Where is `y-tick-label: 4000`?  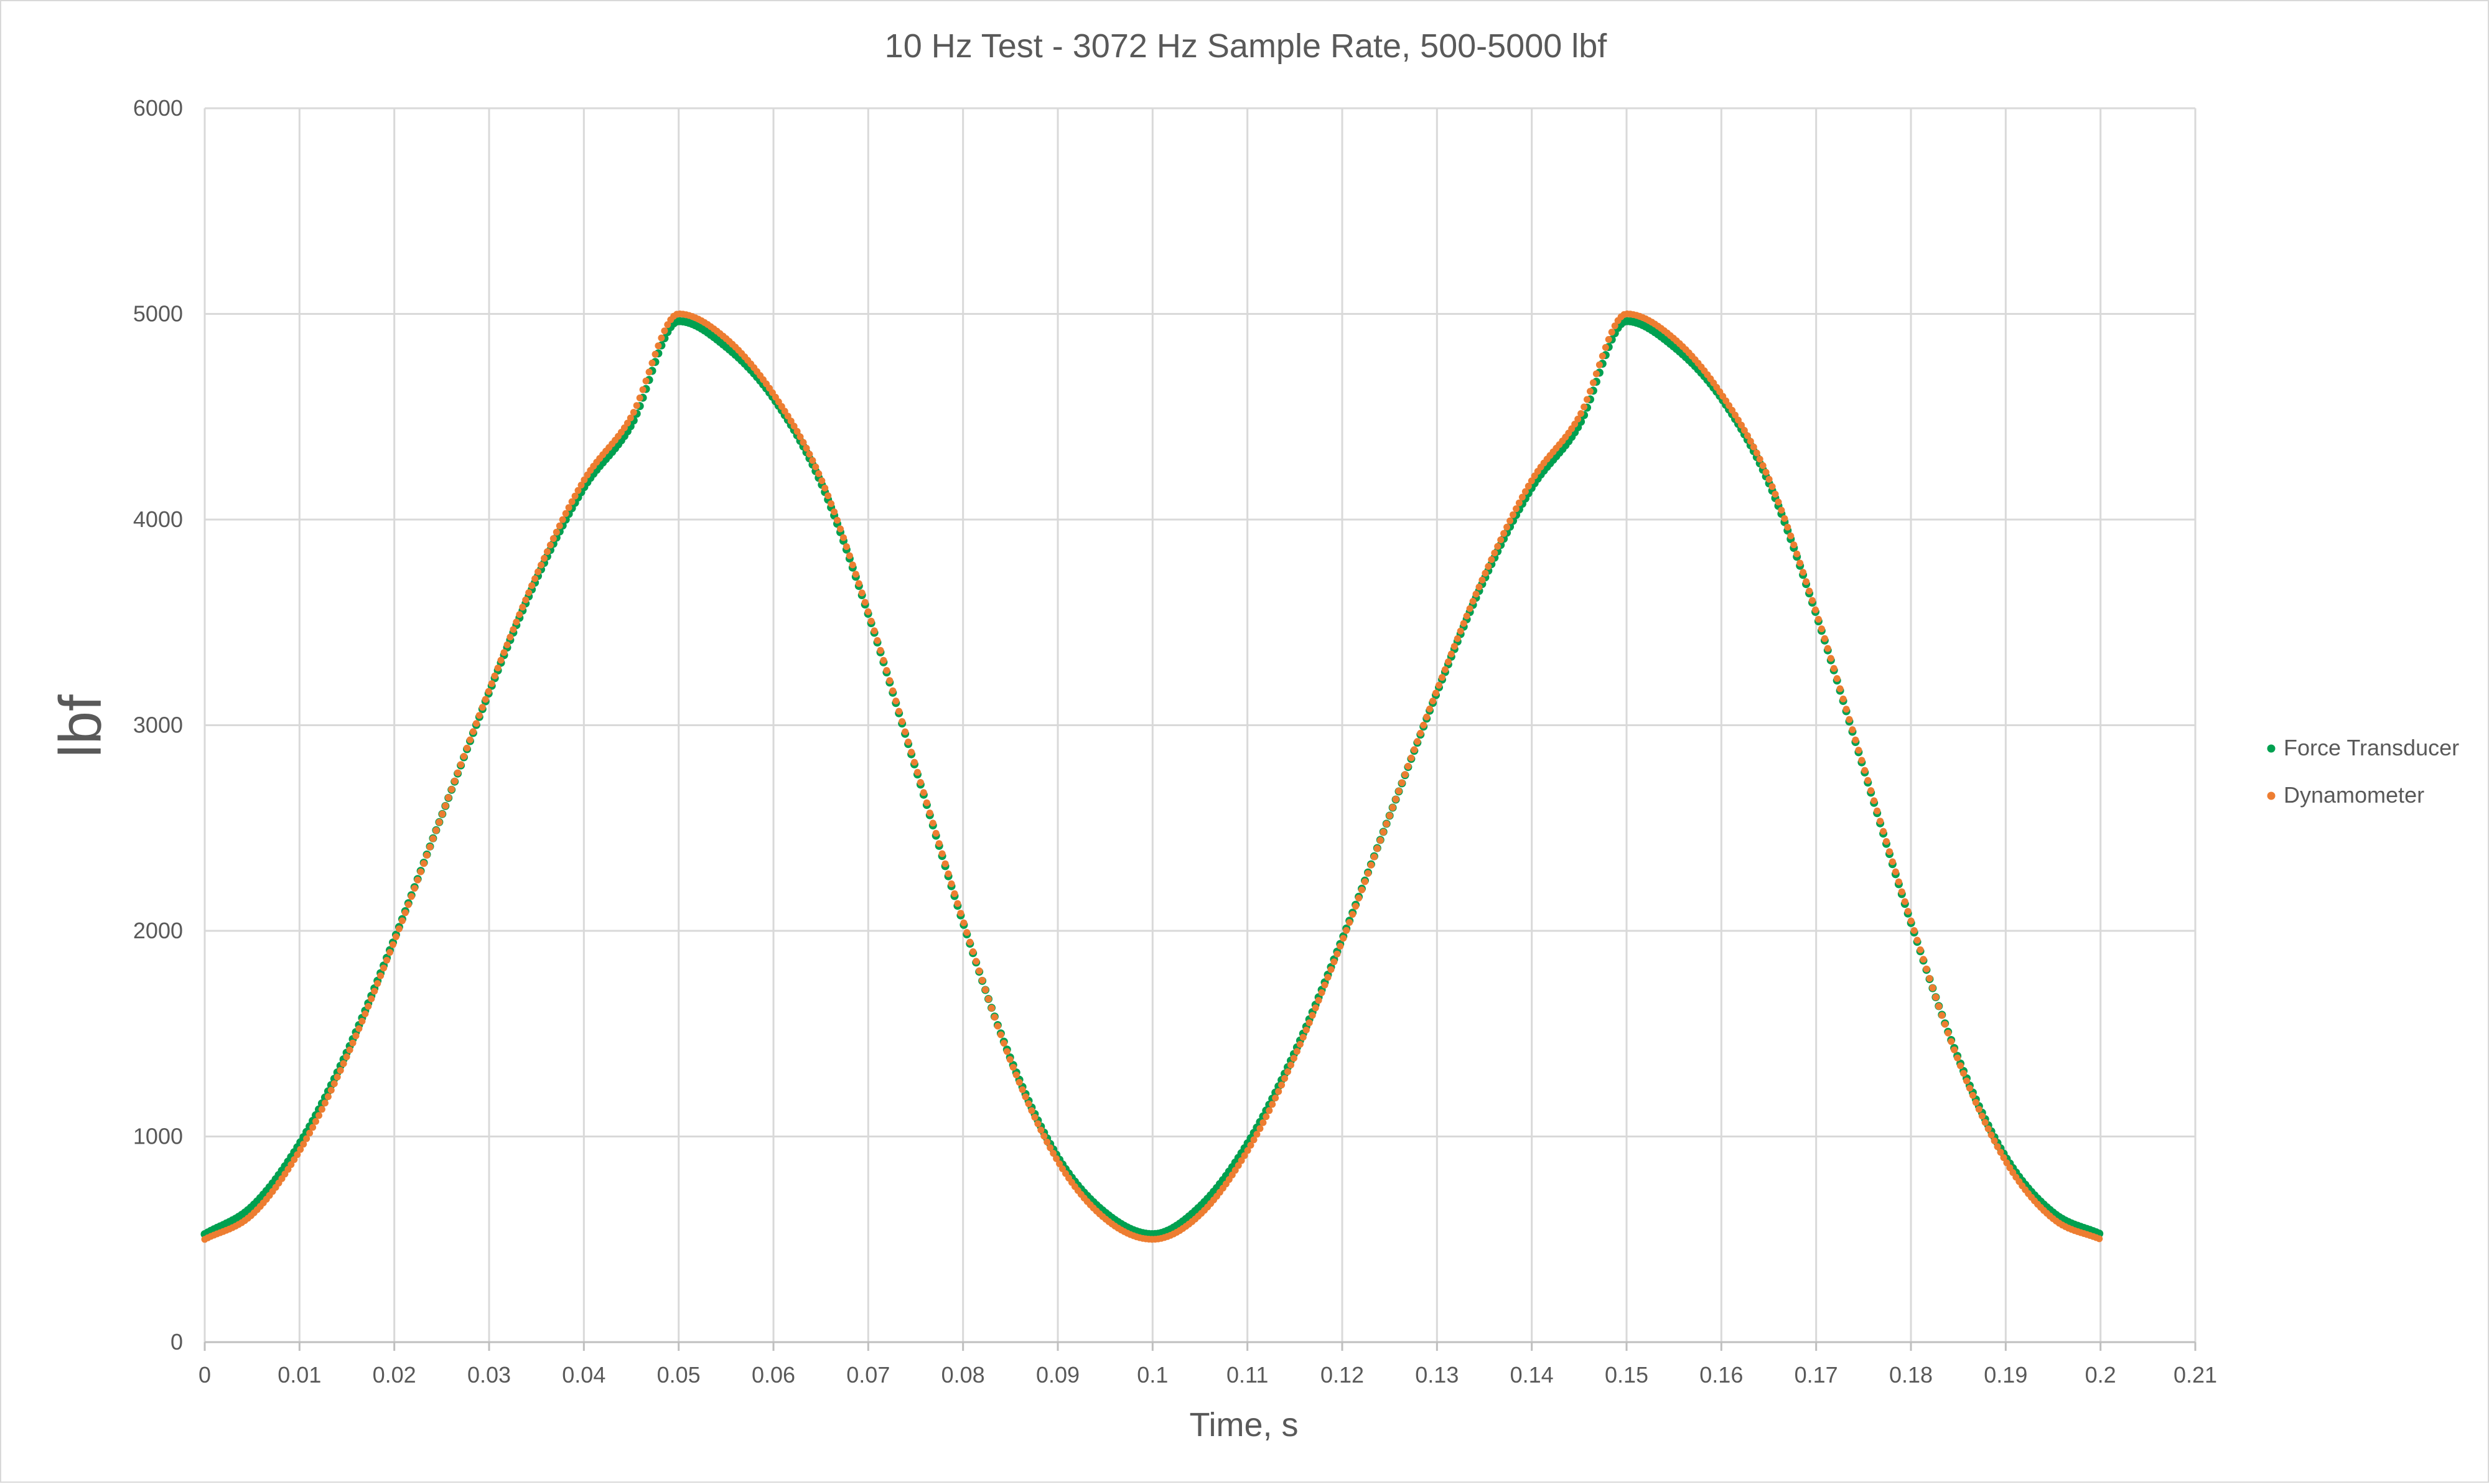
y-tick-label: 4000 is located at coordinates (158, 519).